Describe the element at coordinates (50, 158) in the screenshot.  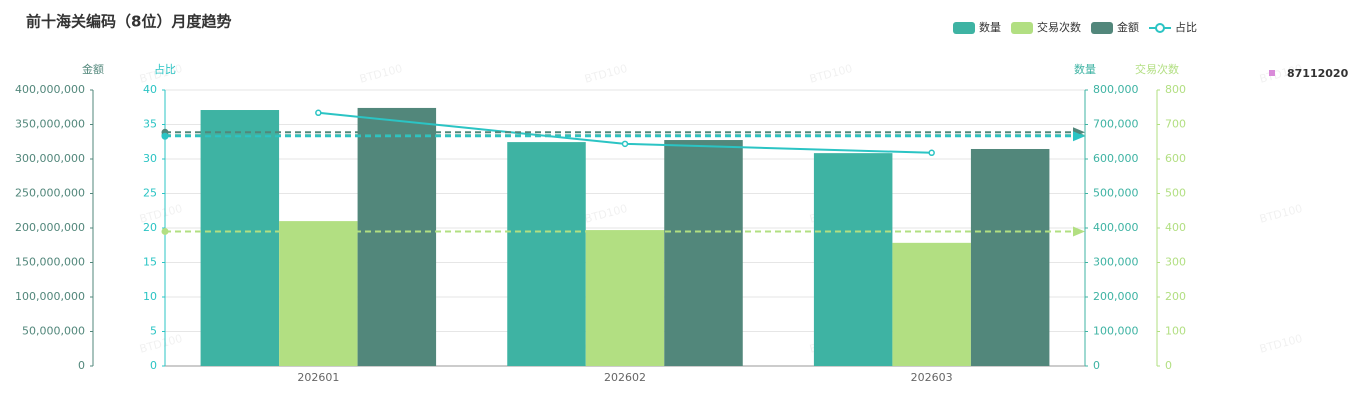
I see `y-tick-label: 300,000,000` at that location.